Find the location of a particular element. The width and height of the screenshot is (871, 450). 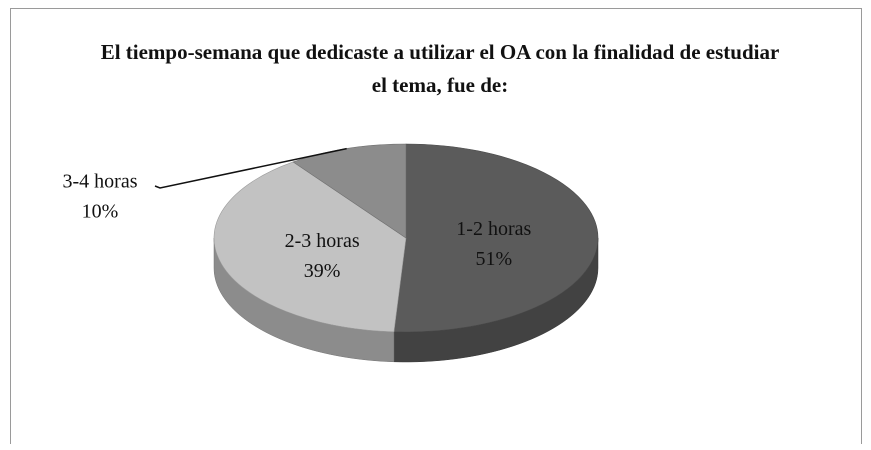

value-label: 51% is located at coordinates (493, 259).